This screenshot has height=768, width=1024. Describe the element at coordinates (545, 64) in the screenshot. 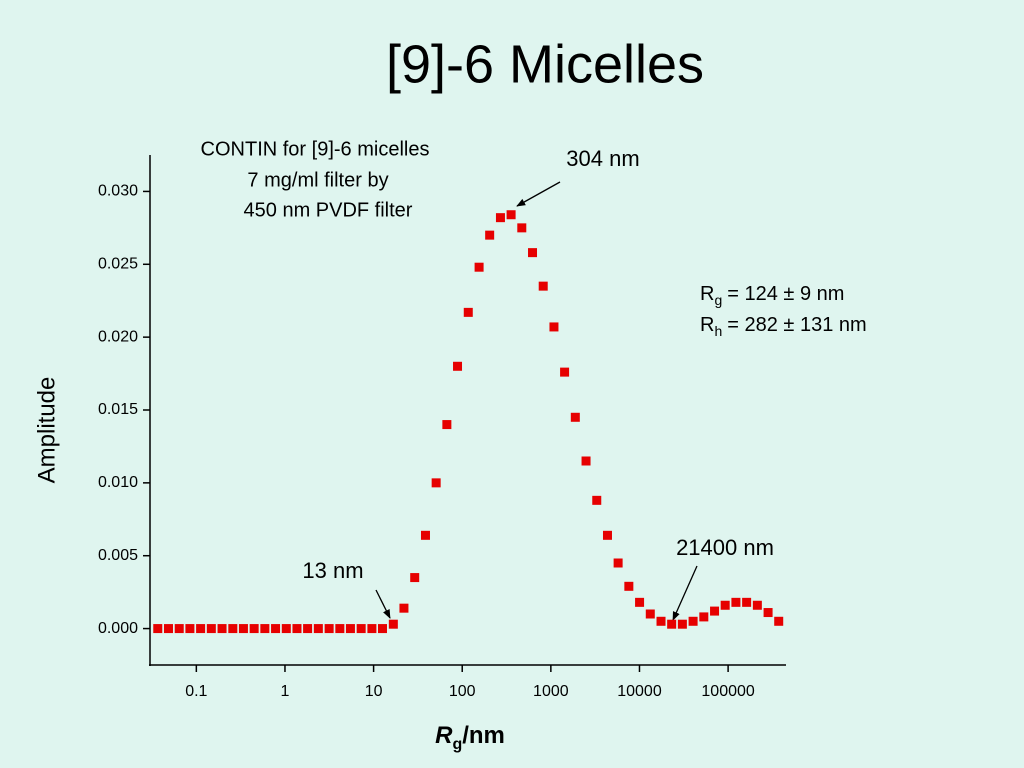

I see `slide-title: [9]-6 Micelles` at that location.